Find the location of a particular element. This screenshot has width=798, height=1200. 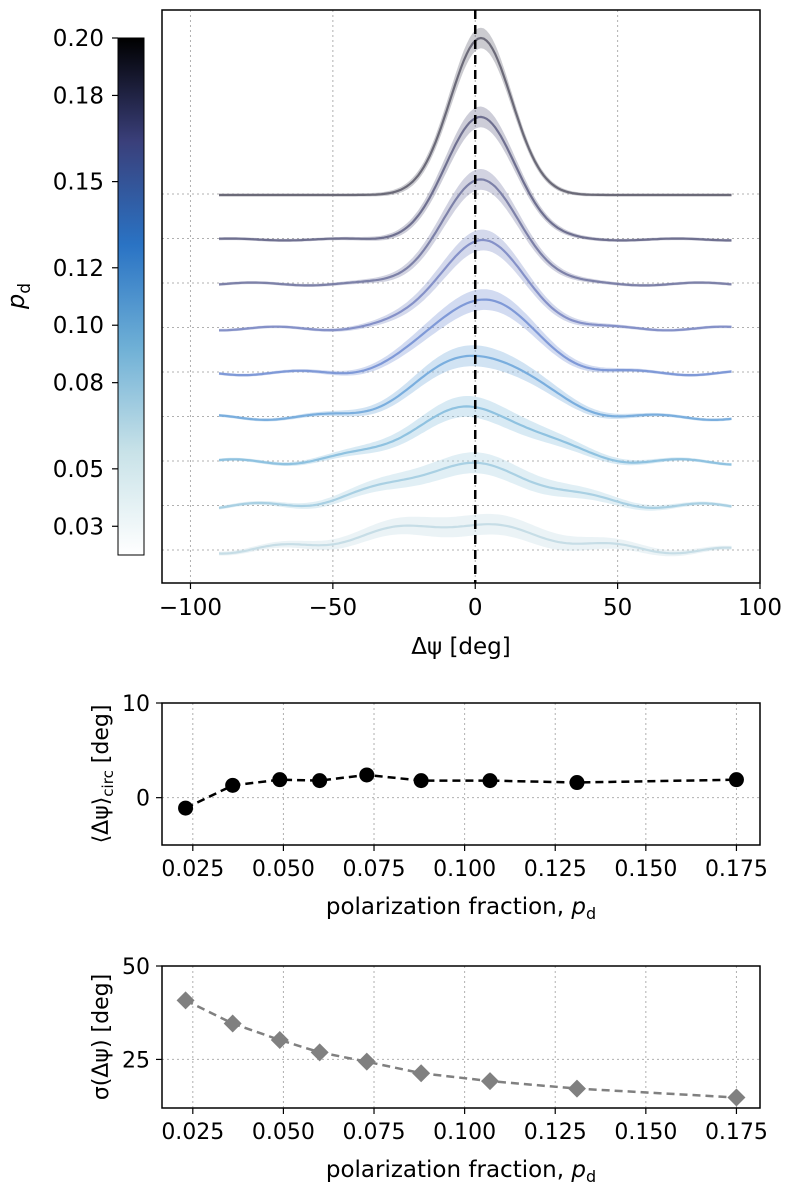

mean-y-tick-label: 0 is located at coordinates (143, 799).